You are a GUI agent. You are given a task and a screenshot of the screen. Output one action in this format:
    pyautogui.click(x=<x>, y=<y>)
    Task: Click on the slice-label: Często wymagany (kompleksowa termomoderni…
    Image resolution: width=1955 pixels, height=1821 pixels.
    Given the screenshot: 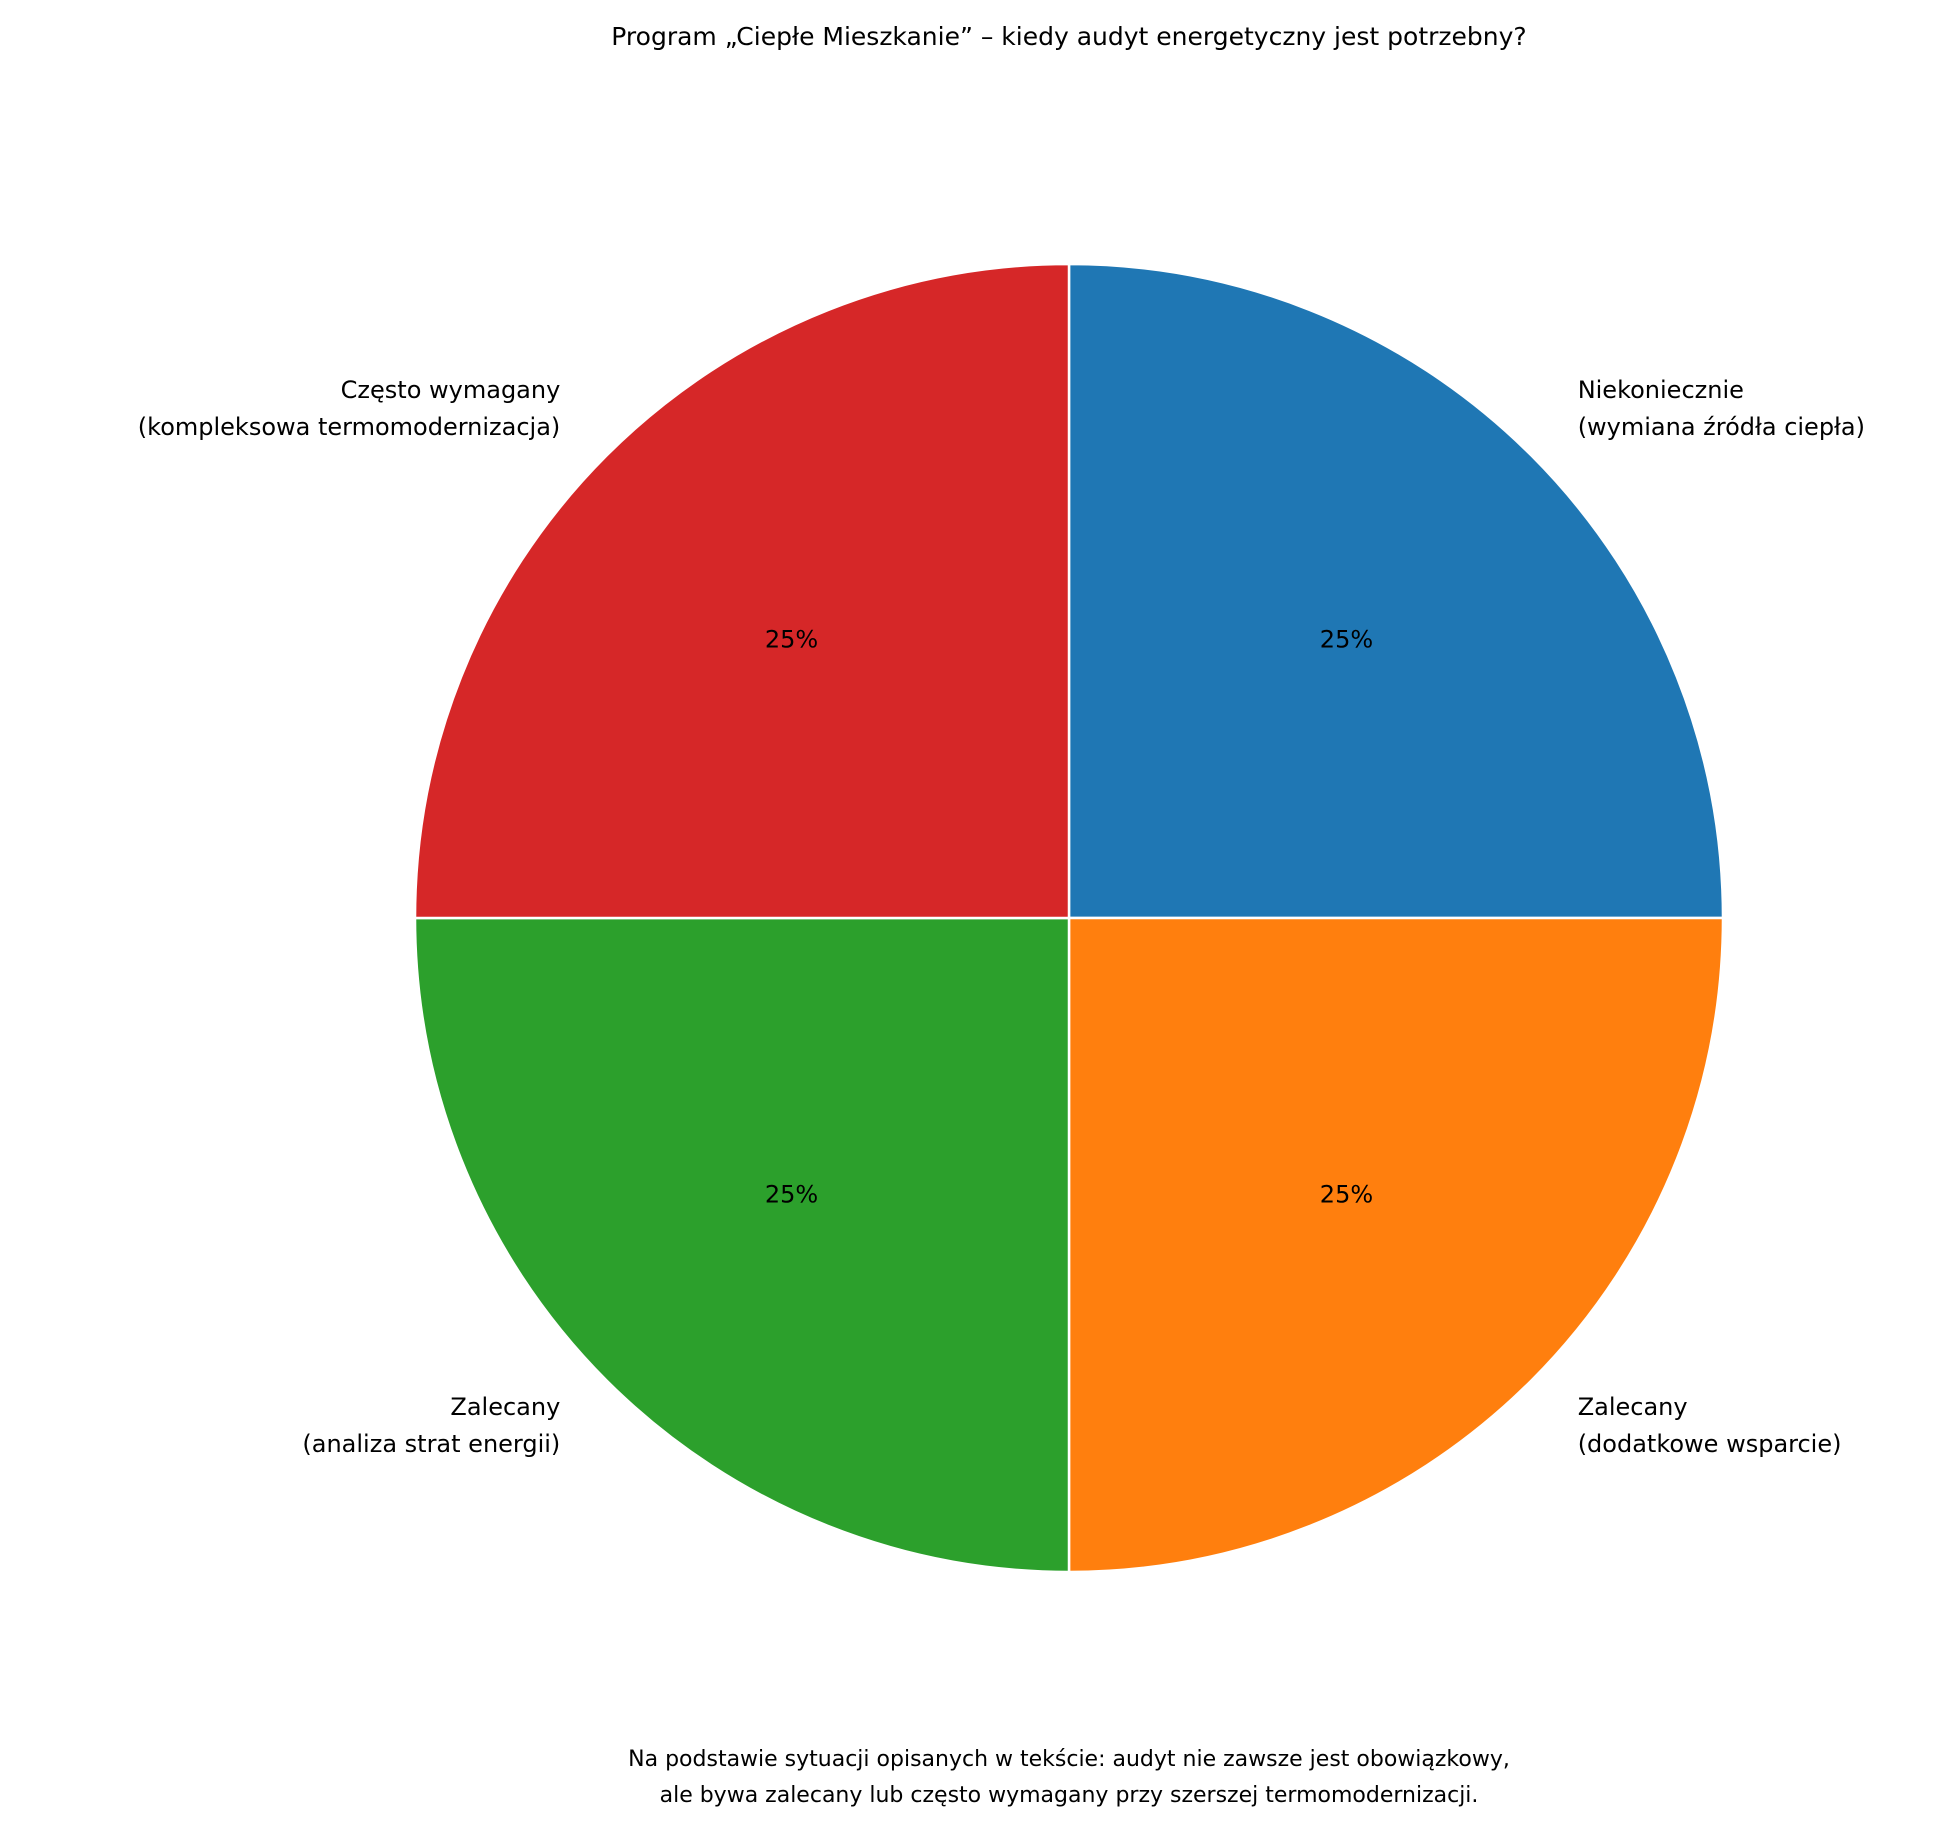 What is the action you would take?
    pyautogui.click(x=349, y=408)
    